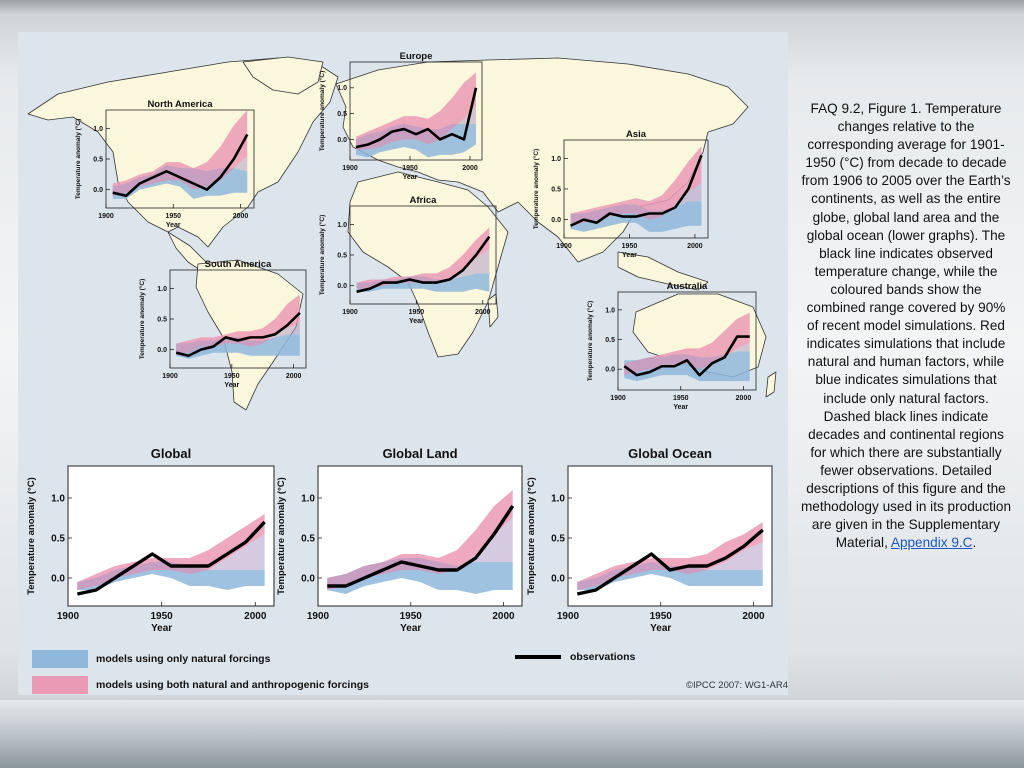  Describe the element at coordinates (493, 310) in the screenshot. I see `land-madagascar` at that location.